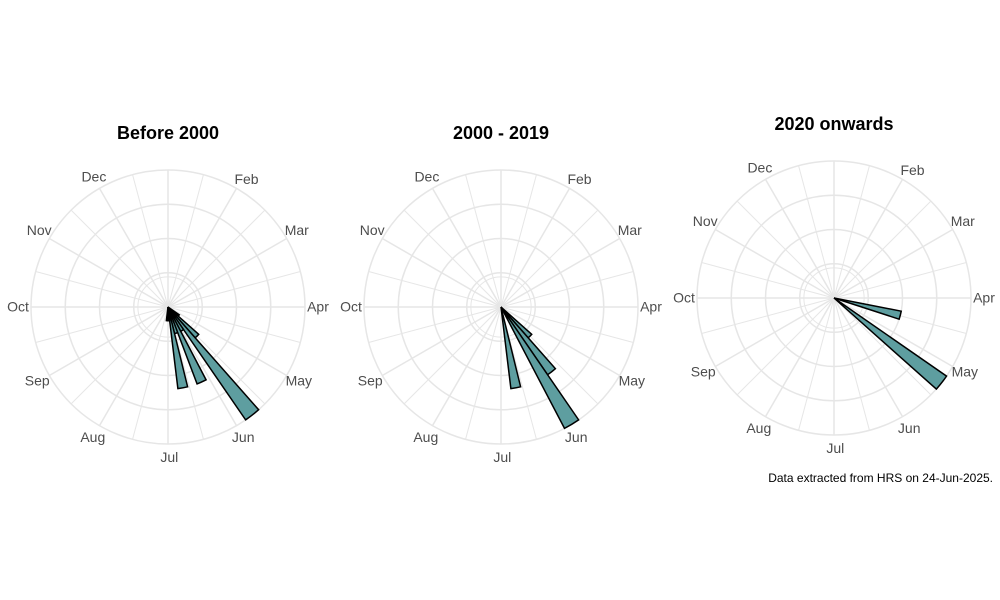 Image resolution: width=1000 pixels, height=600 pixels. Describe the element at coordinates (880, 478) in the screenshot. I see `data-source-caption: Data extracted from HRS on 24-Jun-2025.` at that location.